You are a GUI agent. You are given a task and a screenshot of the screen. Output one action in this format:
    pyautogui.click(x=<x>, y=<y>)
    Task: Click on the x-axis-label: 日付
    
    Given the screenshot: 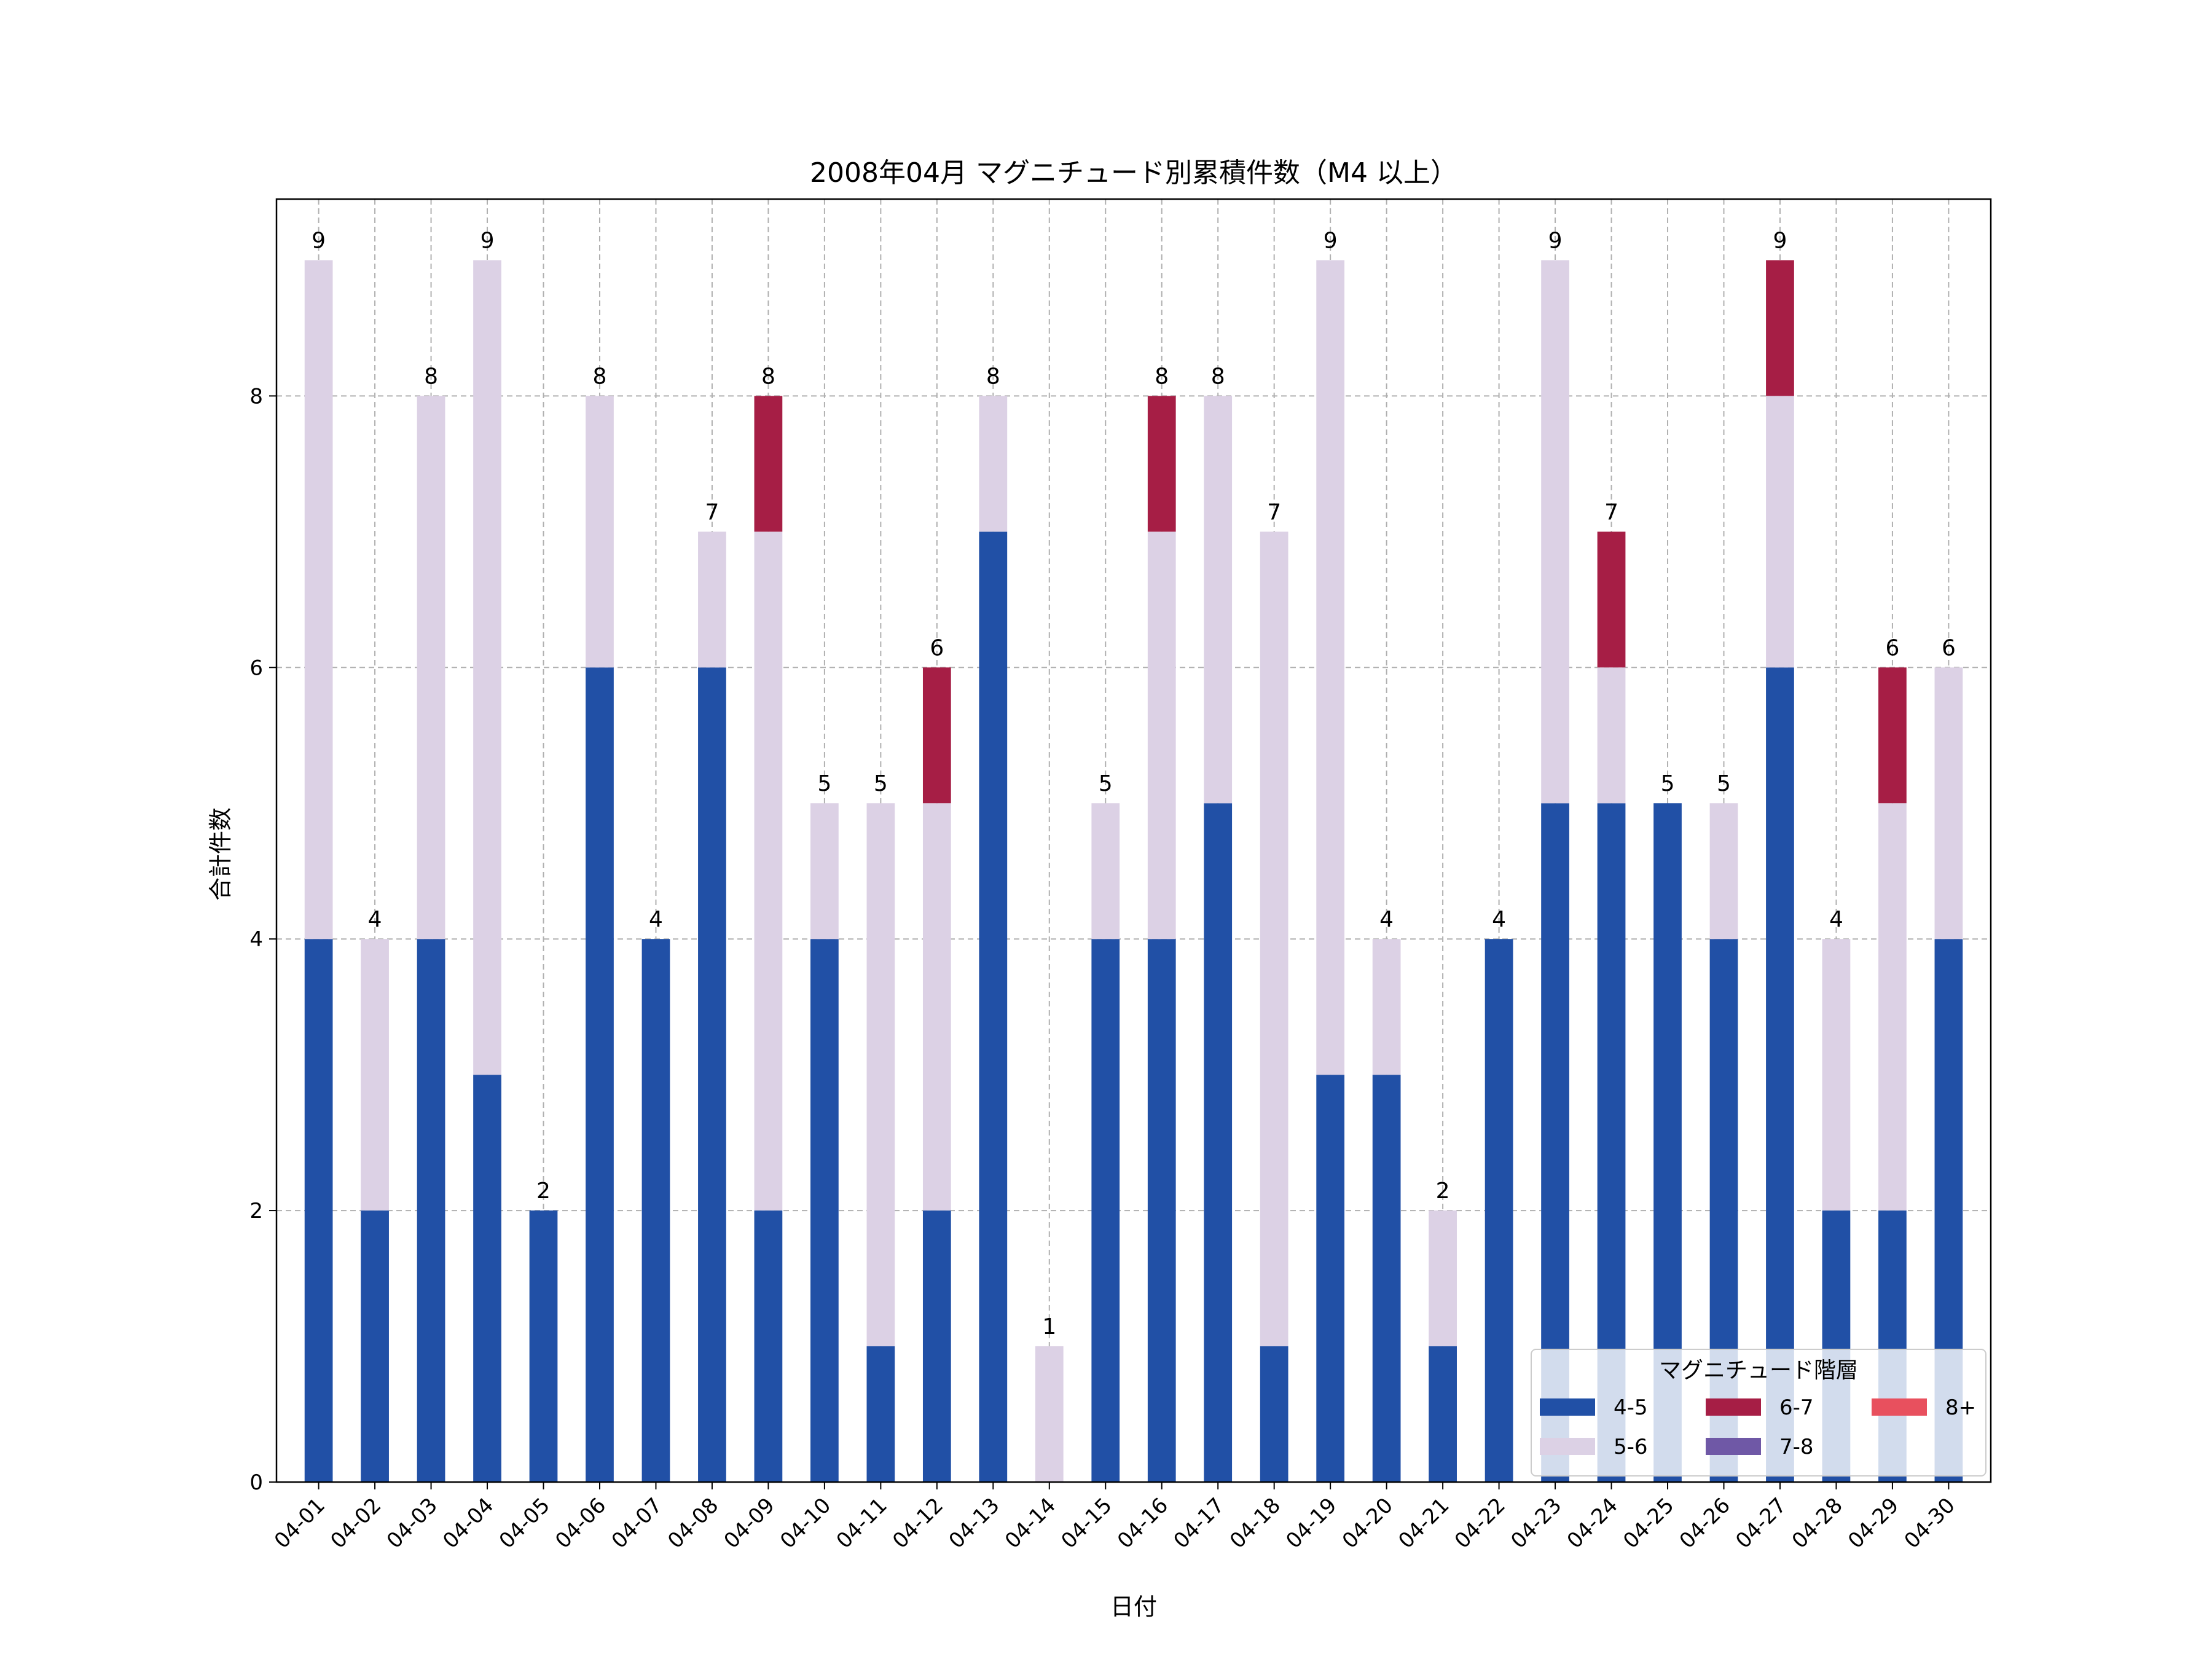 What is the action you would take?
    pyautogui.click(x=1133, y=1606)
    